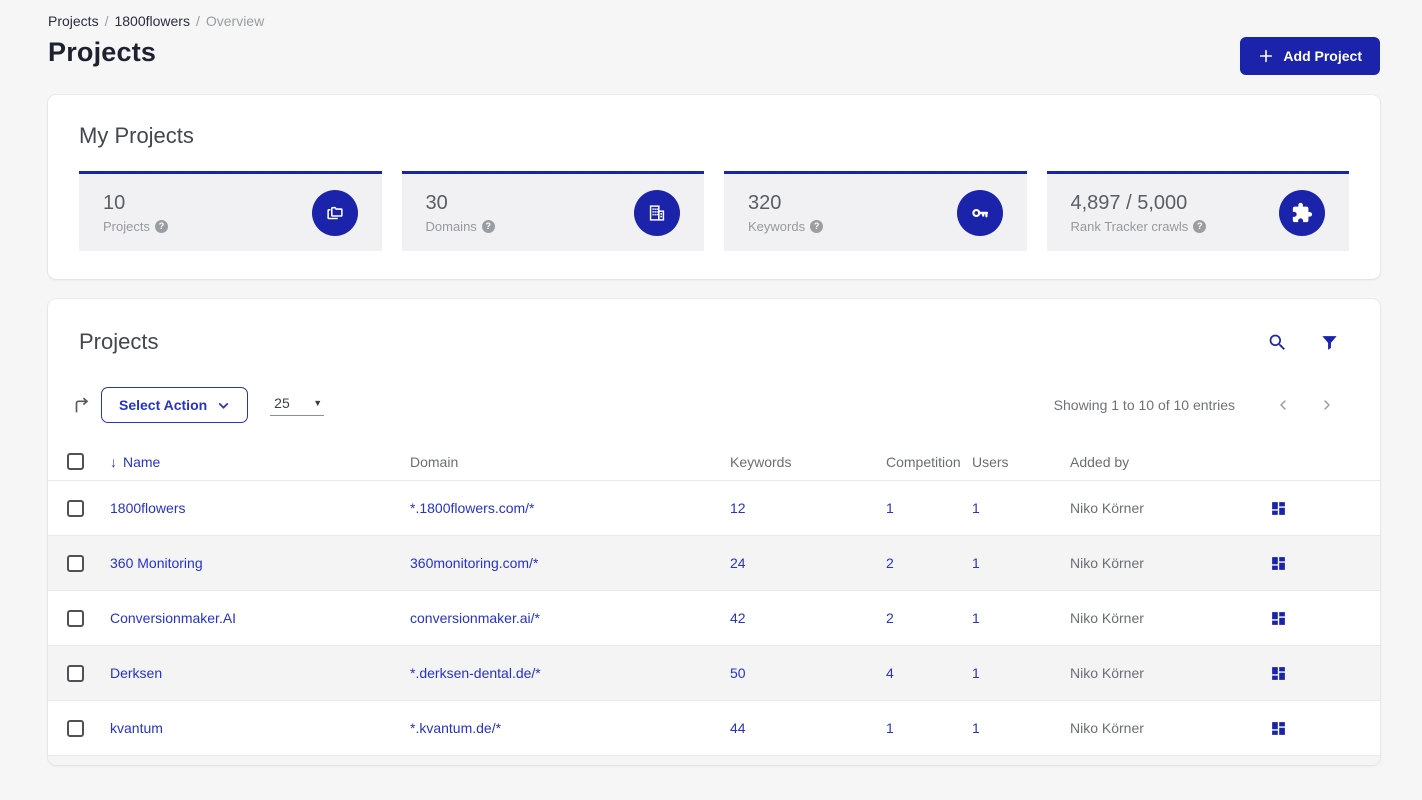 Image resolution: width=1422 pixels, height=800 pixels. I want to click on column-header-users: Users, so click(990, 461).